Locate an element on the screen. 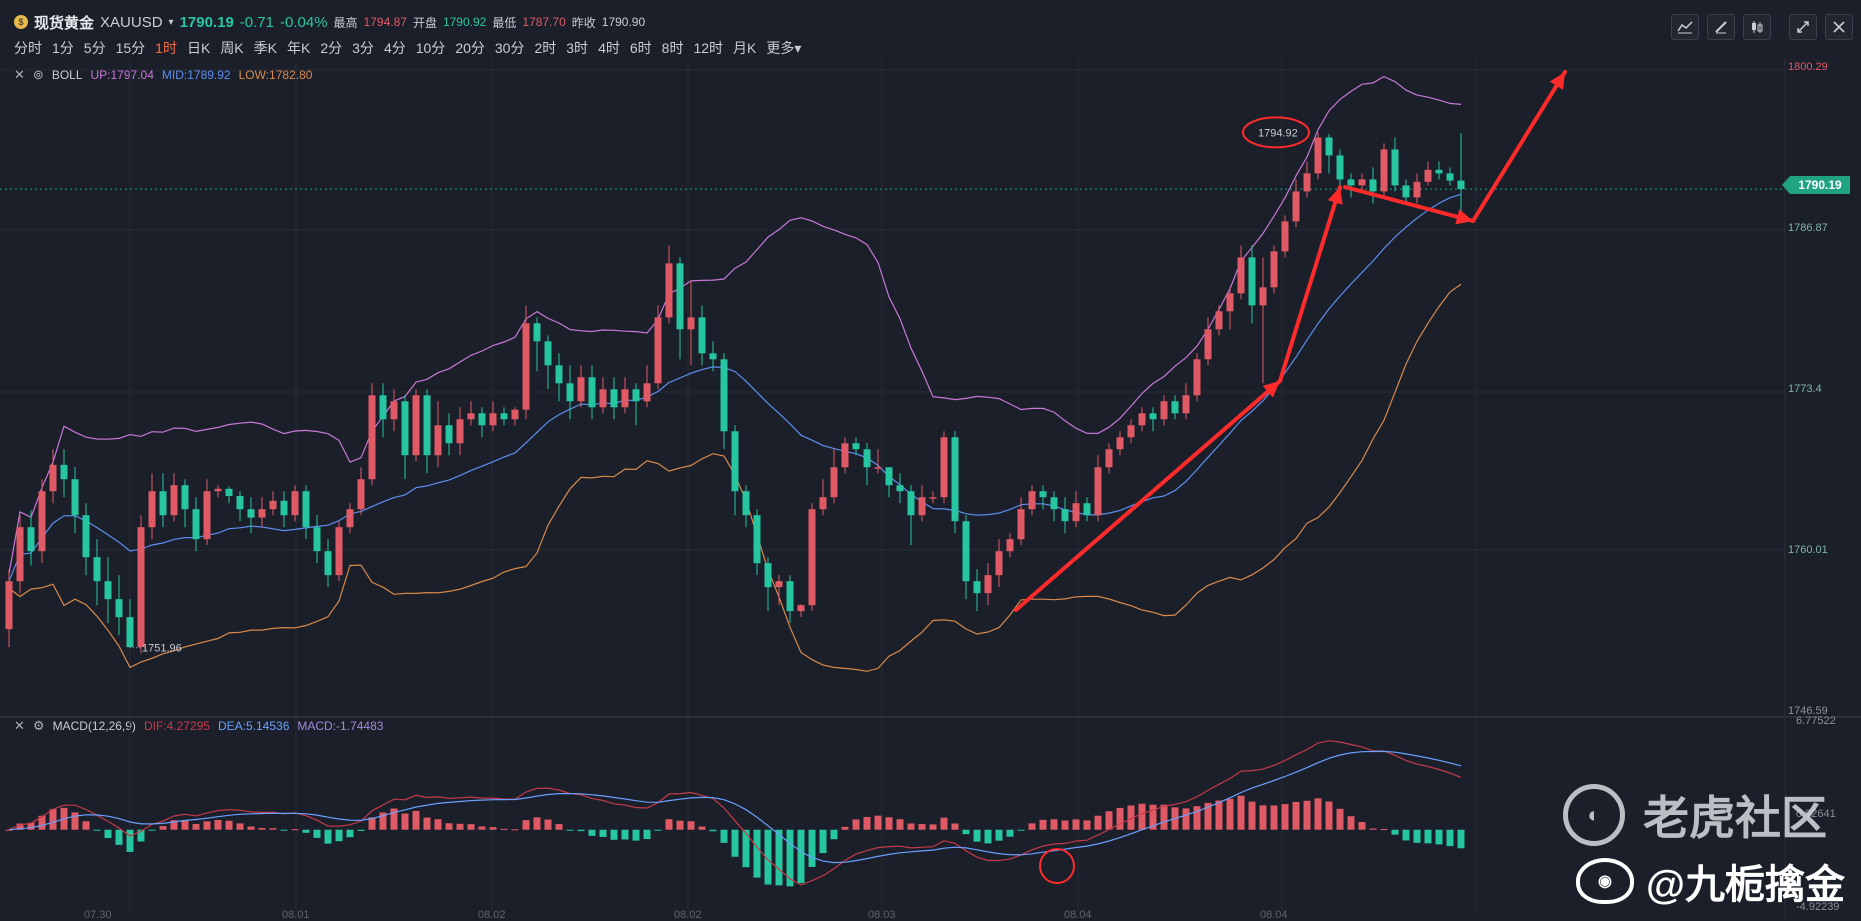  period-tab: 月K is located at coordinates (745, 48).